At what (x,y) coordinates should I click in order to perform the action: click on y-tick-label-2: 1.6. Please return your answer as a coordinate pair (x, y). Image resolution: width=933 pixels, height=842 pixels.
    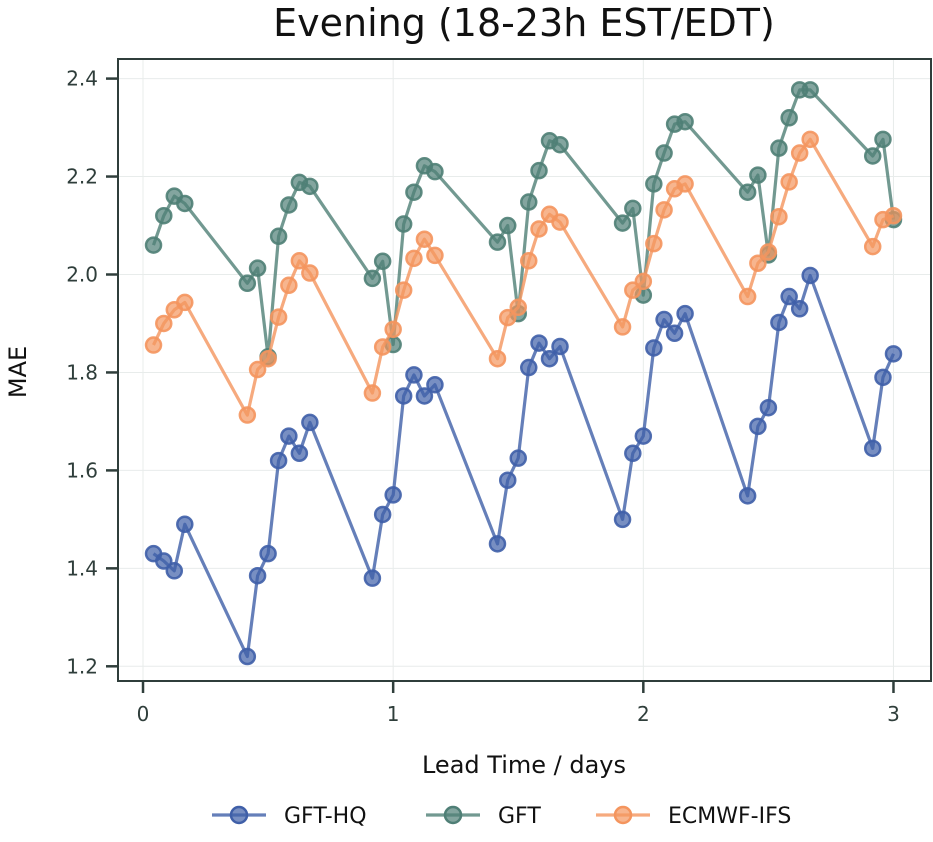
    Looking at the image, I should click on (82, 470).